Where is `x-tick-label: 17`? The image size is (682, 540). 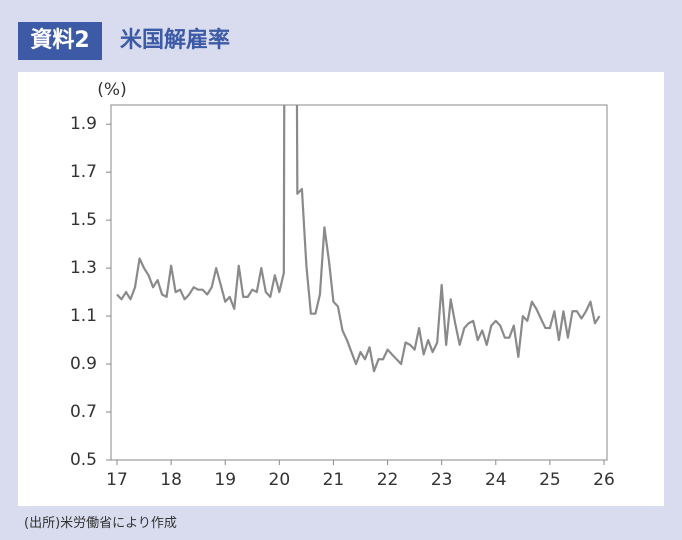
x-tick-label: 17 is located at coordinates (117, 480).